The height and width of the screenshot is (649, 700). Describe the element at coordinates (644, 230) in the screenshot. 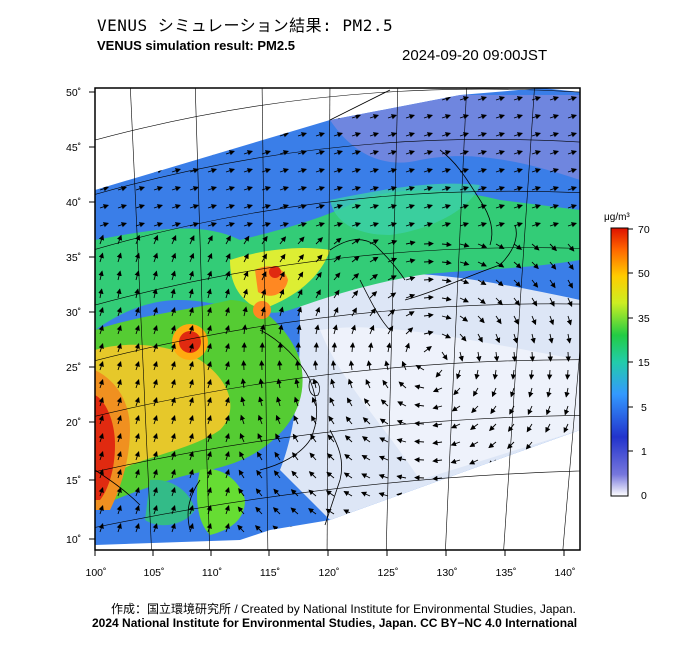

I see `colorbar-tick: 70` at that location.